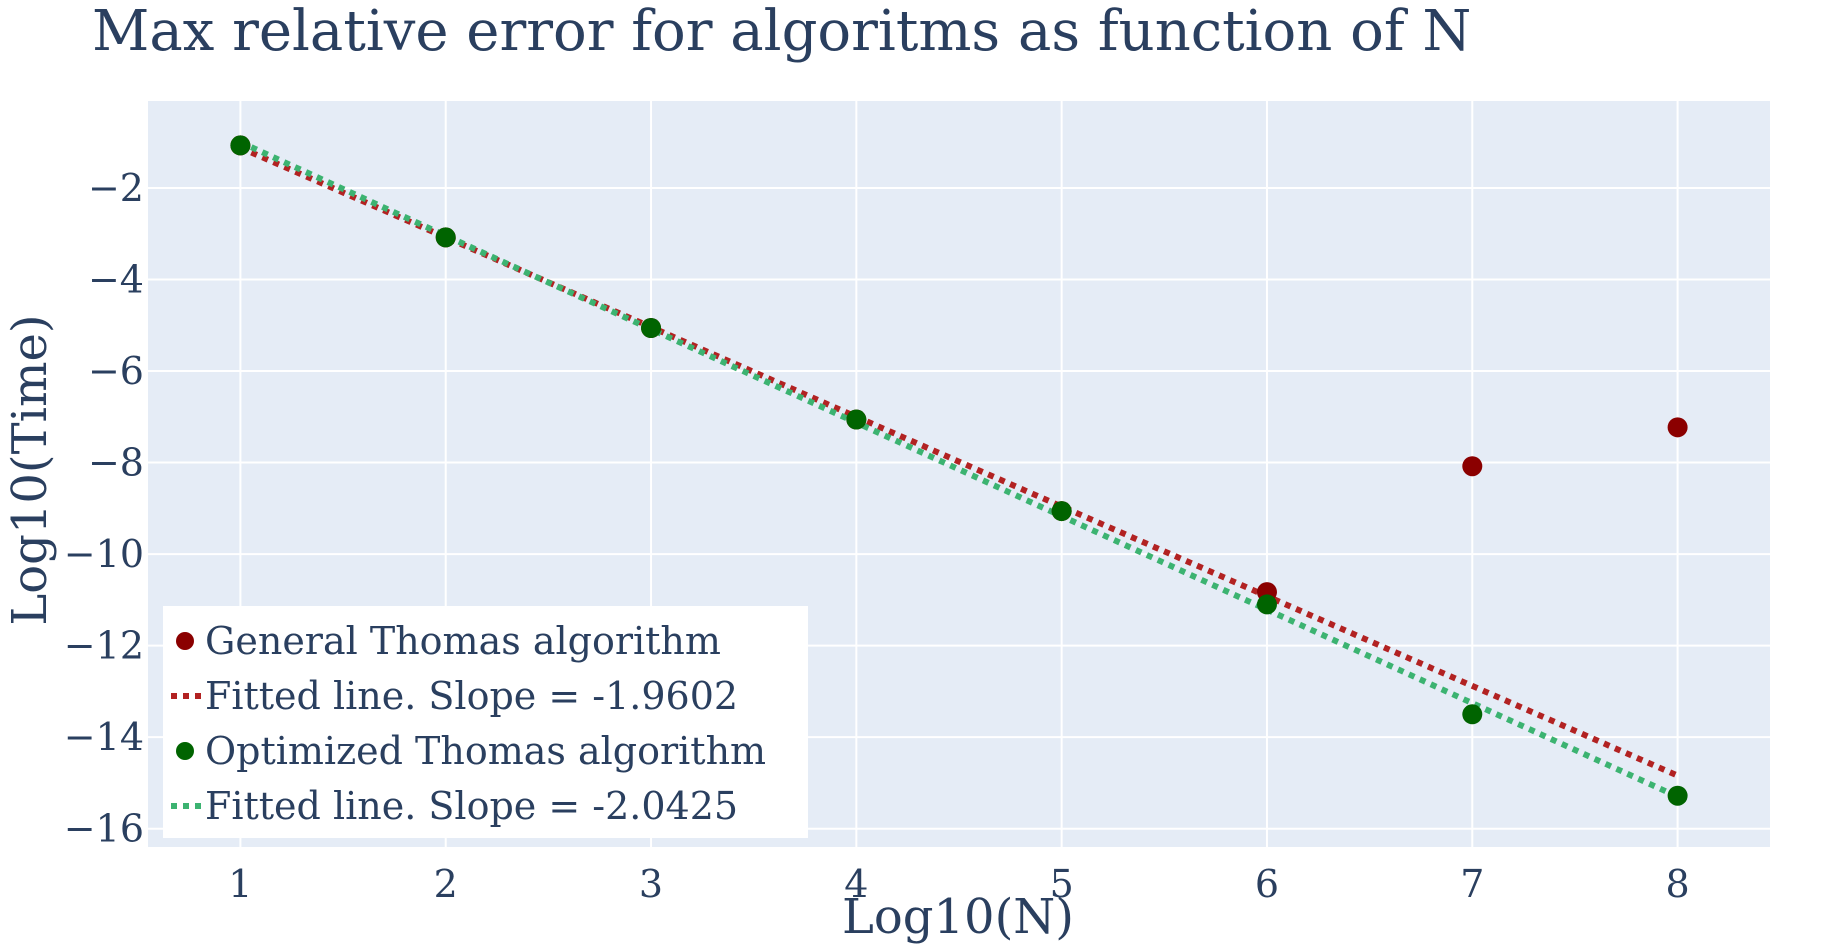 This screenshot has height=952, width=1832. What do you see at coordinates (104, 554) in the screenshot?
I see `y-tick-label: −10` at bounding box center [104, 554].